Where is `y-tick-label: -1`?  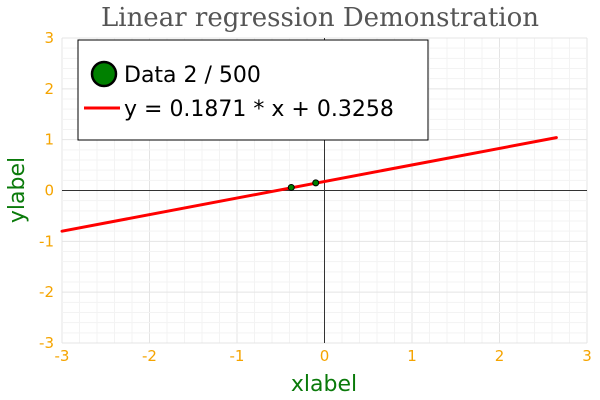
y-tick-label: -1 is located at coordinates (46, 241).